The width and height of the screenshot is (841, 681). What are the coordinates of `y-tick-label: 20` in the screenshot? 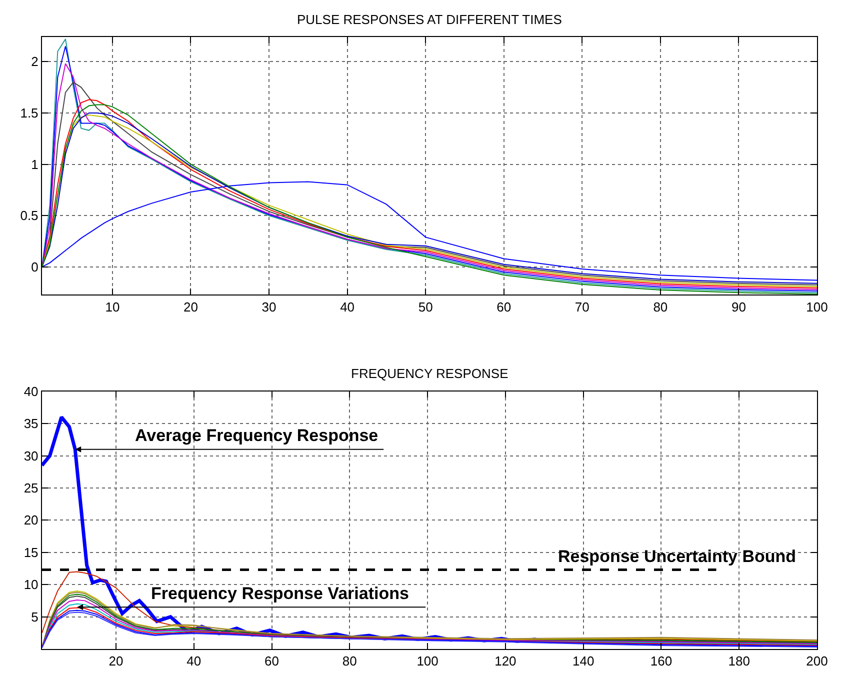 It's located at (31, 520).